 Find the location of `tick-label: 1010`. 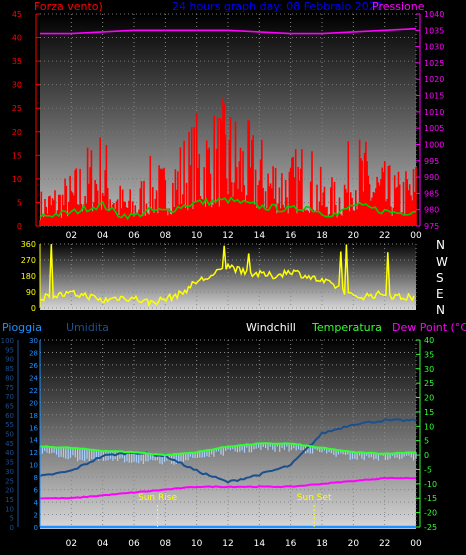

tick-label: 1010 is located at coordinates (434, 112).